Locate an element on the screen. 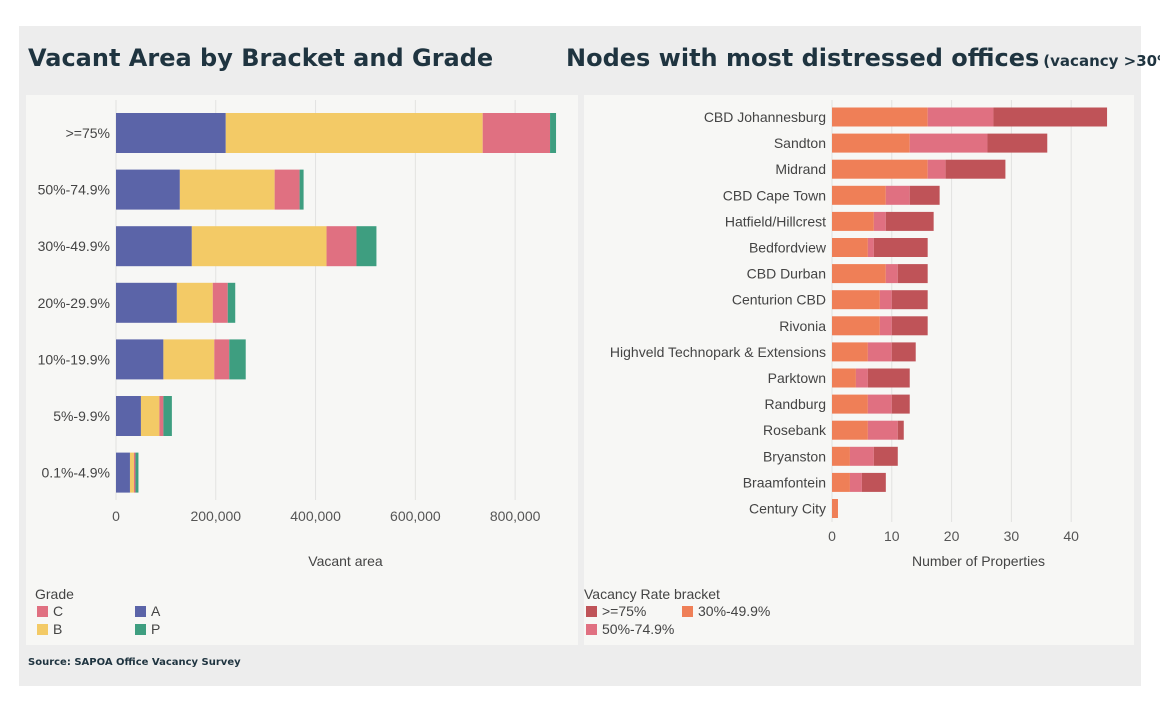 The height and width of the screenshot is (720, 1160). category-label: Century City is located at coordinates (787, 509).